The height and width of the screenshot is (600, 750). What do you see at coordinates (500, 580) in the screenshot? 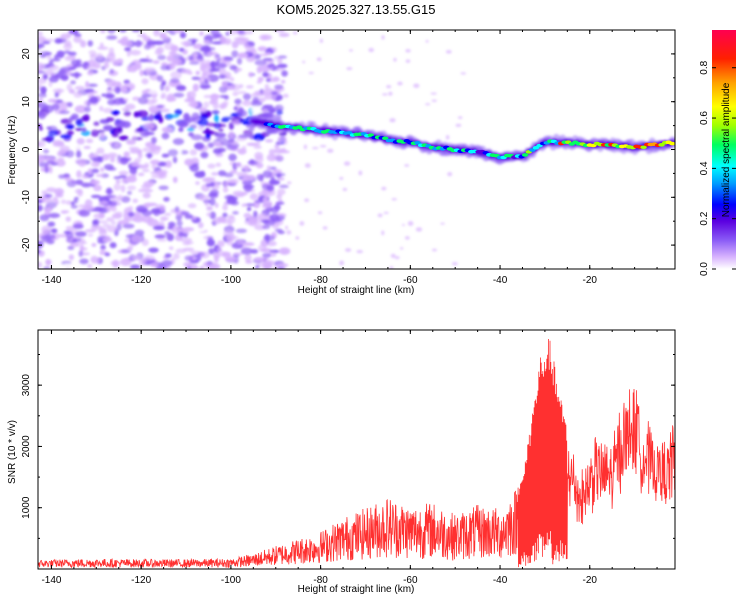
I see `x-tick-label: -40` at bounding box center [500, 580].